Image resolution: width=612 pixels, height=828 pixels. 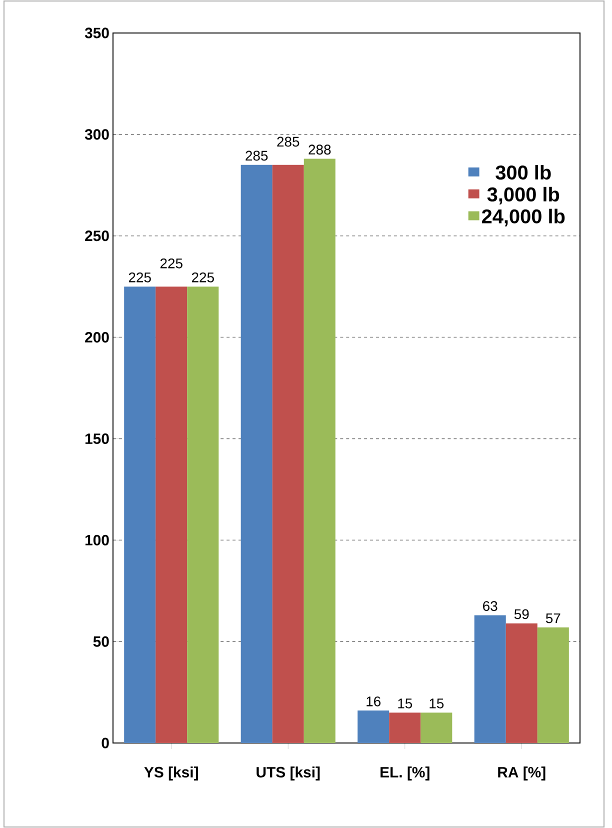 What do you see at coordinates (553, 618) in the screenshot?
I see `data-label: 57` at bounding box center [553, 618].